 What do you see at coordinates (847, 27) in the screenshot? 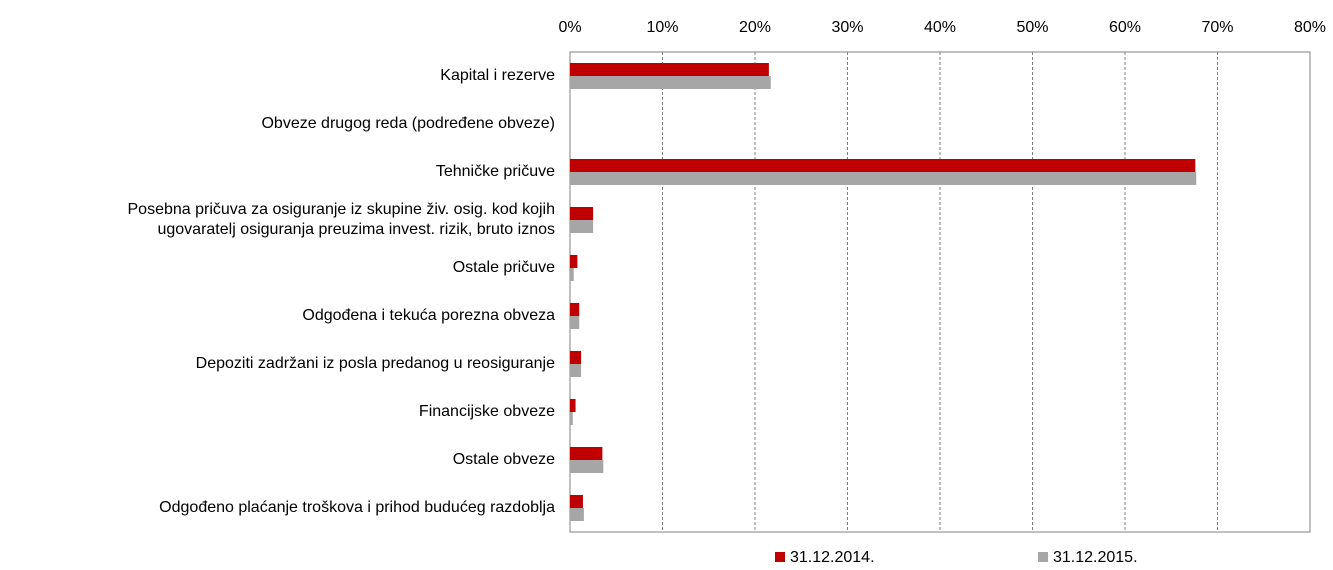
I see `x-tick-label: 30%` at bounding box center [847, 27].